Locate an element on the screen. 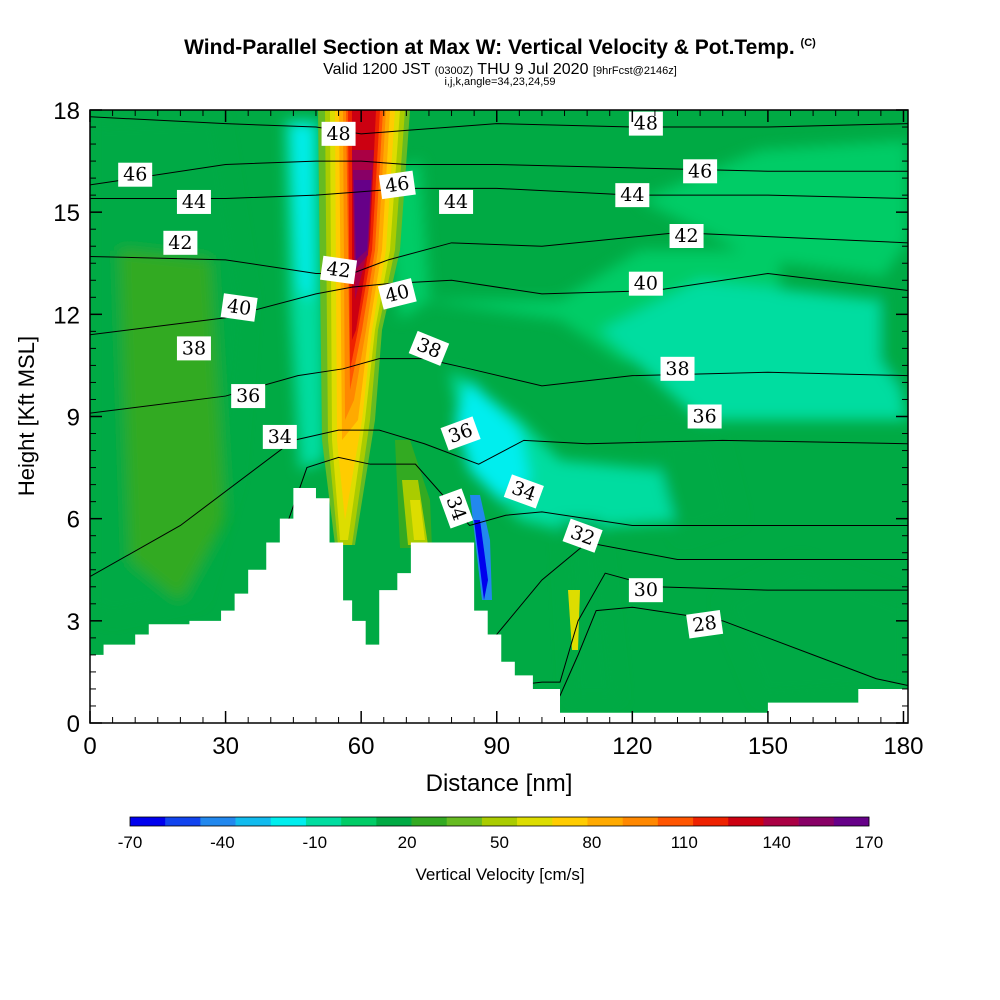 This screenshot has height=1000, width=1000. x-tick-label: 0 is located at coordinates (89, 746).